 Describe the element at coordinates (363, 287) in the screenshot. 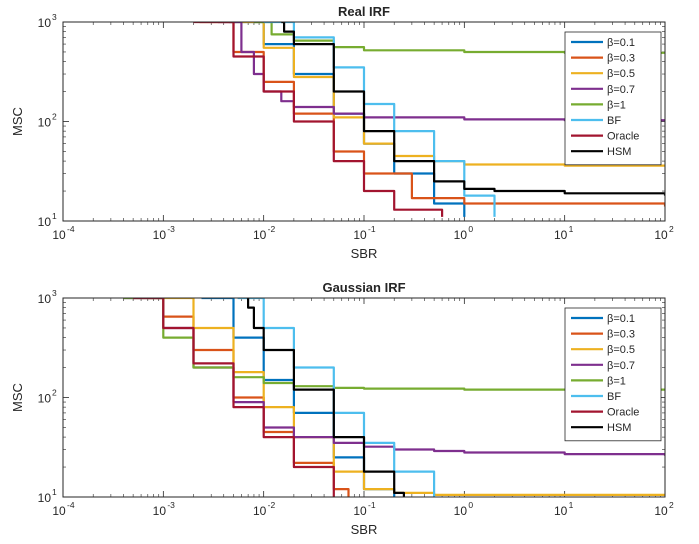

I see `chart-title: Gaussian IRF` at that location.